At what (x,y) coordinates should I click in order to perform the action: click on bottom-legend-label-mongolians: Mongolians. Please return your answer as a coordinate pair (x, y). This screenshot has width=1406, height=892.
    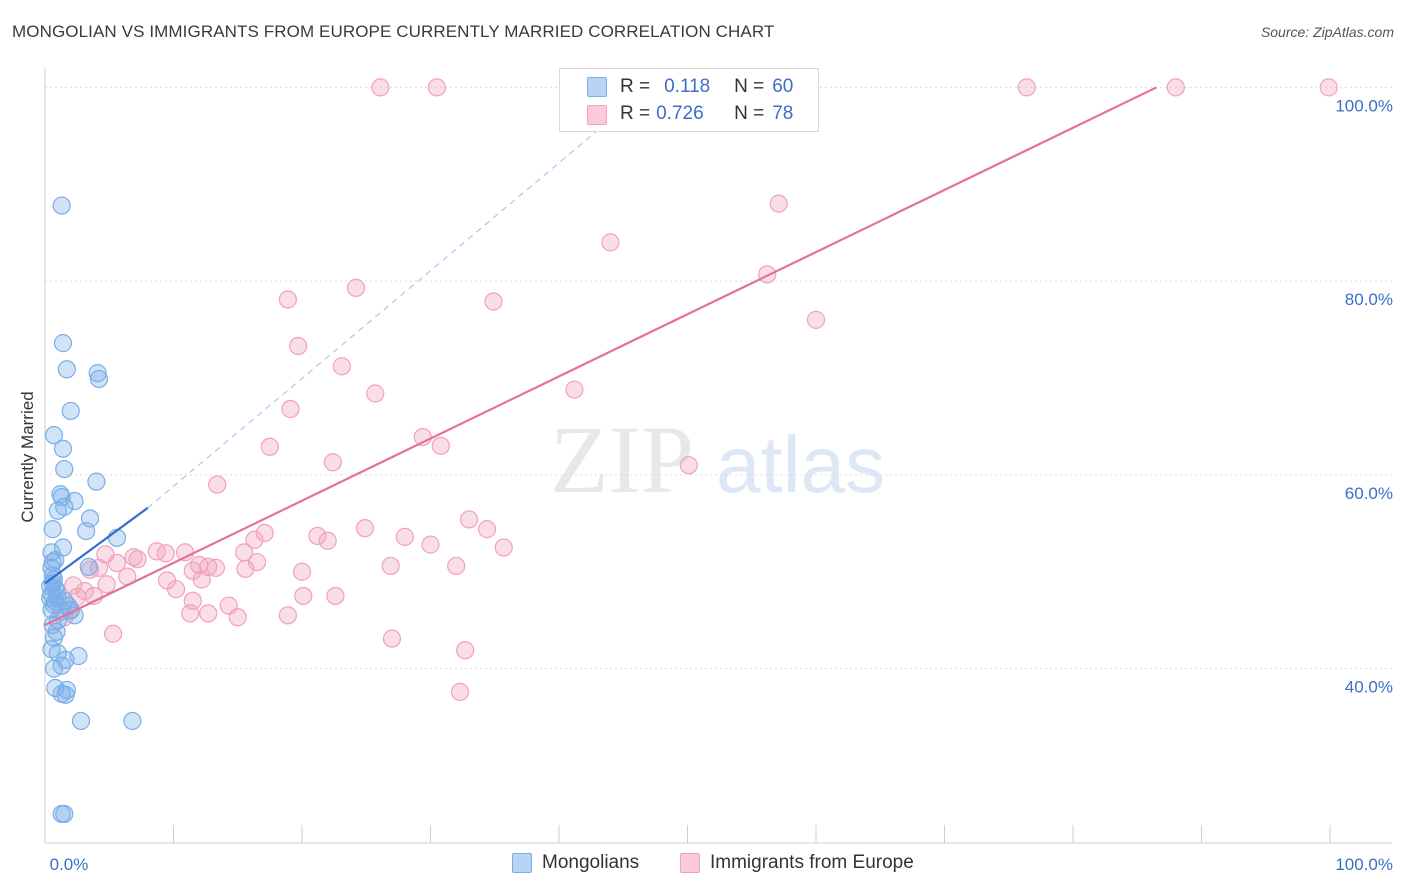
    Looking at the image, I should click on (591, 862).